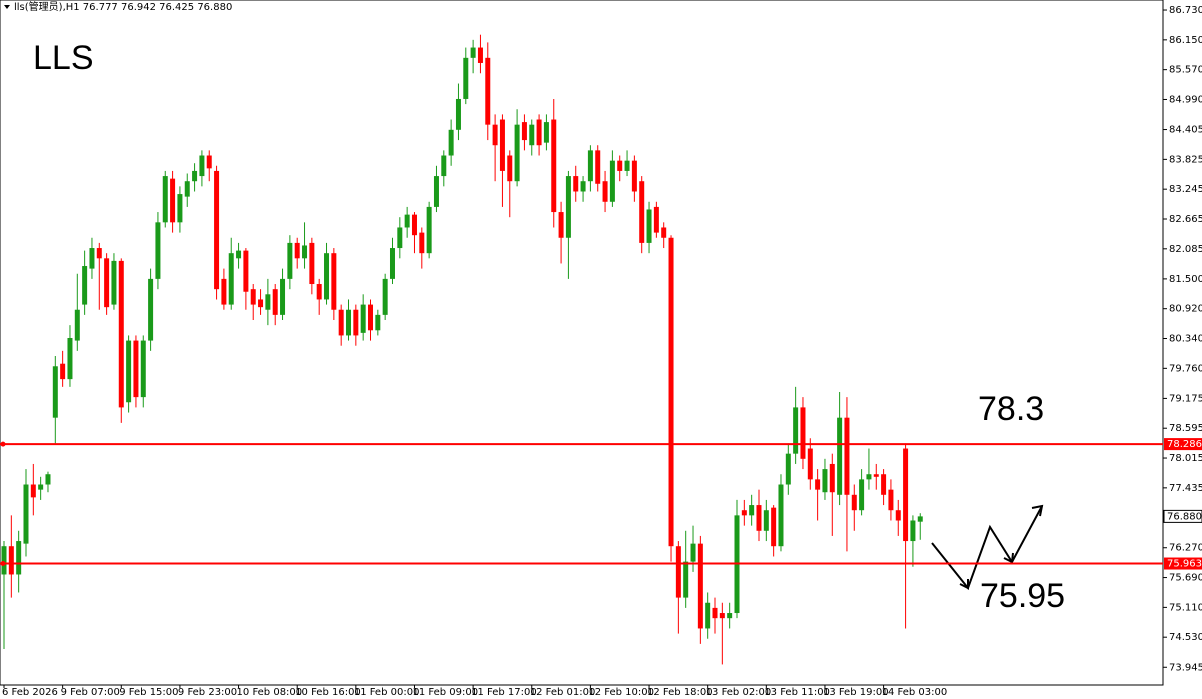 Image resolution: width=1202 pixels, height=699 pixels. What do you see at coordinates (387, 692) in the screenshot?
I see `x-tick-label: 11 Feb 00:00` at bounding box center [387, 692].